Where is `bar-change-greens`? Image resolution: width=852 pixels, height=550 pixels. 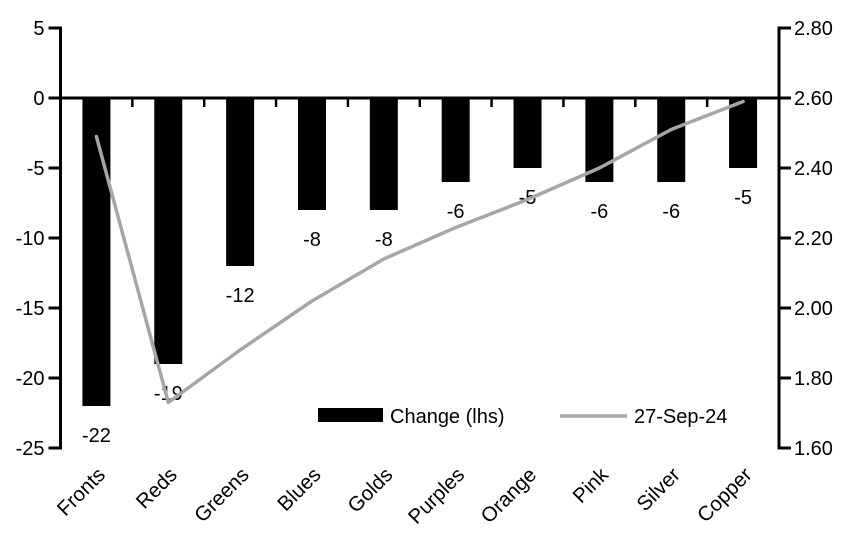 bar-change-greens is located at coordinates (240, 182).